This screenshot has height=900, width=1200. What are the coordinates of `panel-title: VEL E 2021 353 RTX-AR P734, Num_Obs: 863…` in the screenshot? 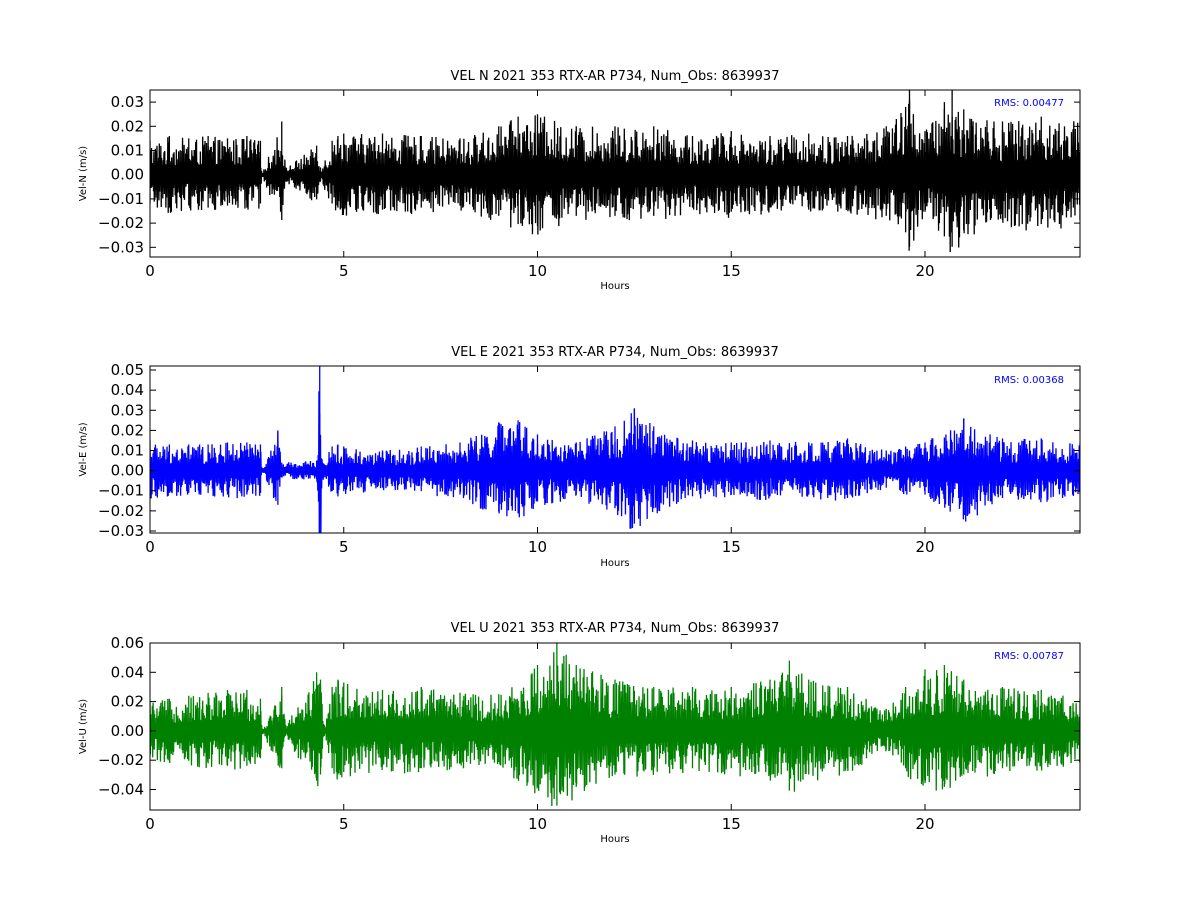 It's located at (614, 352).